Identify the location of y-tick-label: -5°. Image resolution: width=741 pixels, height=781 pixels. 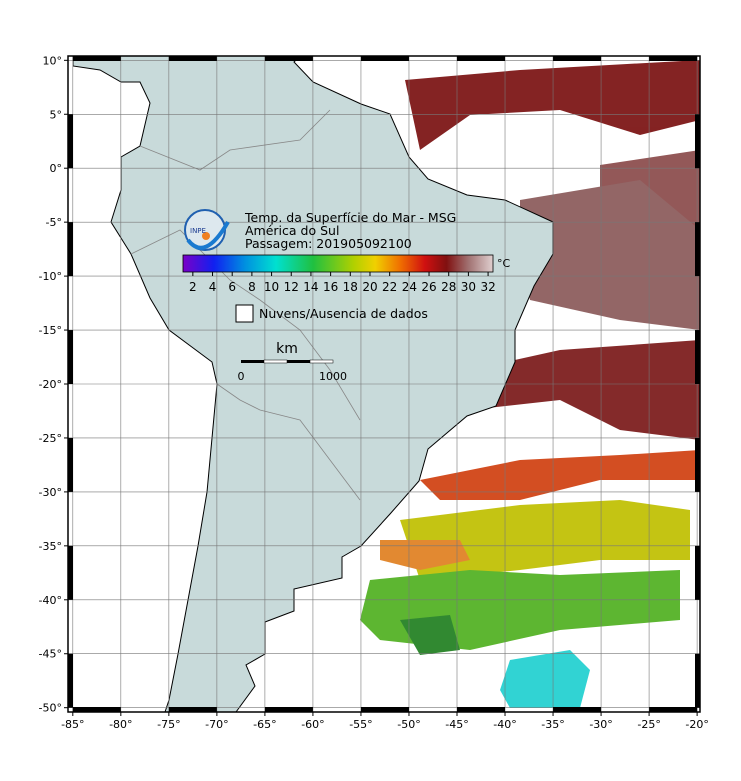
(54, 222).